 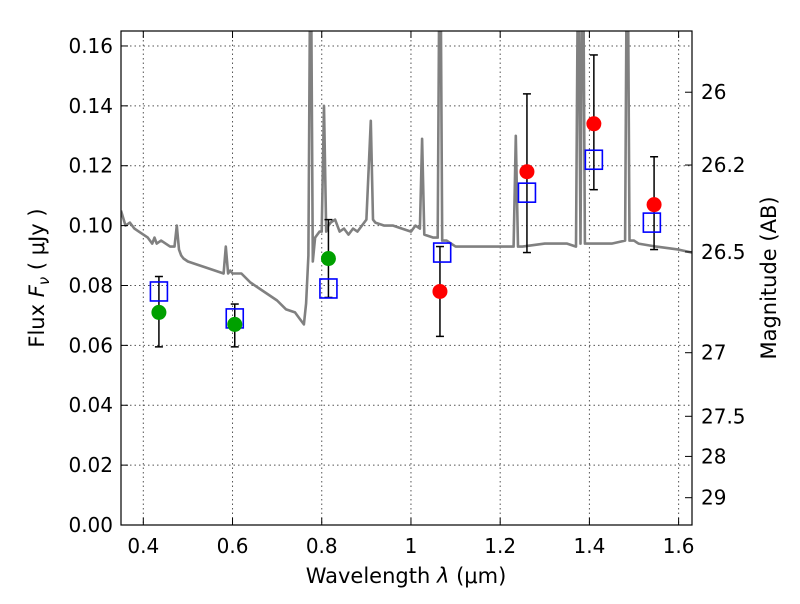 What do you see at coordinates (90, 465) in the screenshot?
I see `y-tick-label: 0.02` at bounding box center [90, 465].